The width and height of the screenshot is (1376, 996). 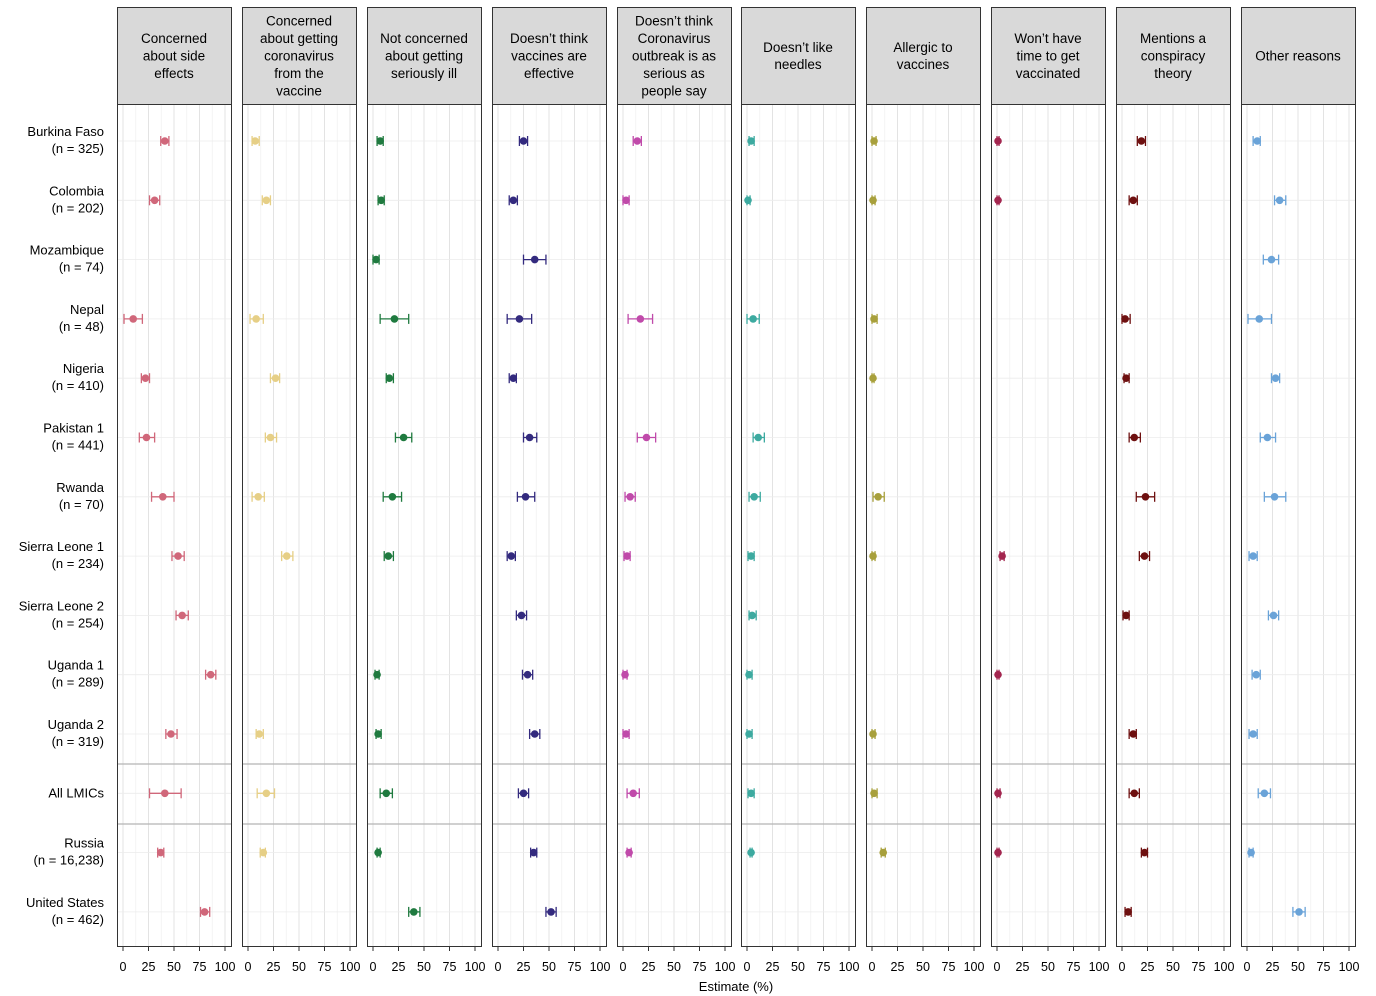 I want to click on row-label-name: Nepal, so click(x=87, y=309).